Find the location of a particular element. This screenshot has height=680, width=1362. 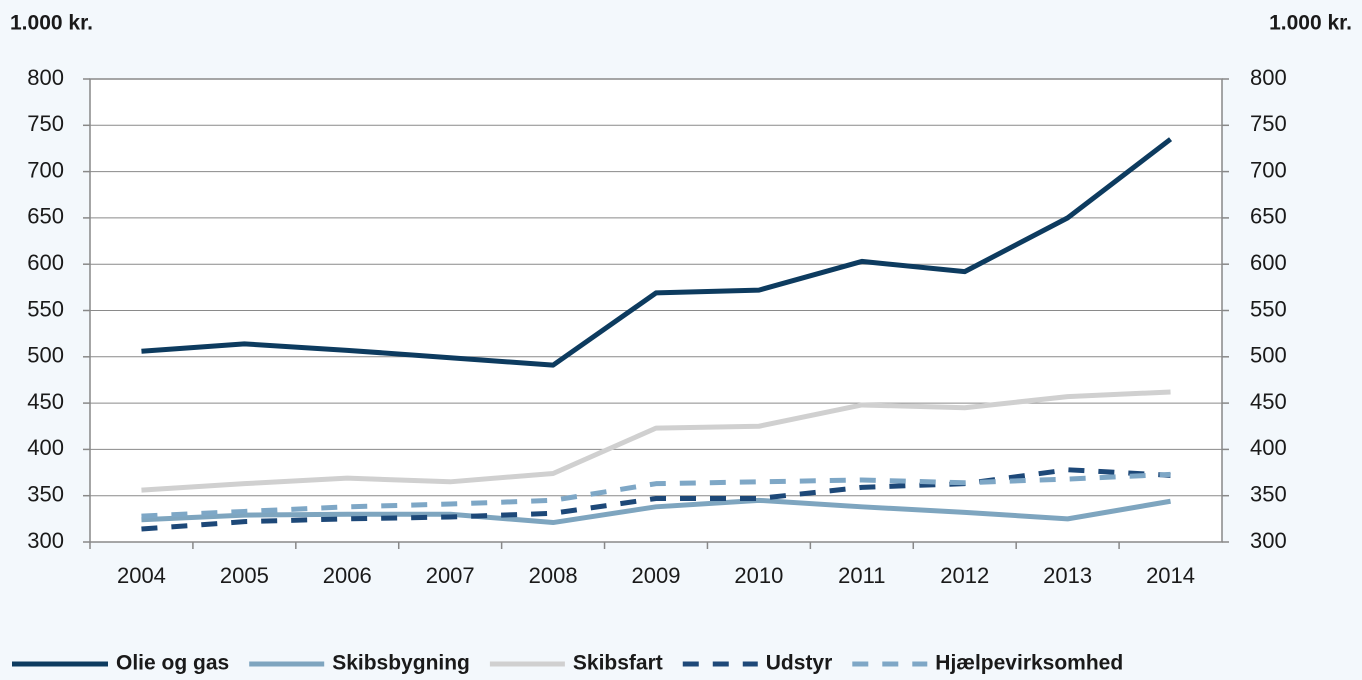

x-tick-label: 2012 is located at coordinates (964, 575).